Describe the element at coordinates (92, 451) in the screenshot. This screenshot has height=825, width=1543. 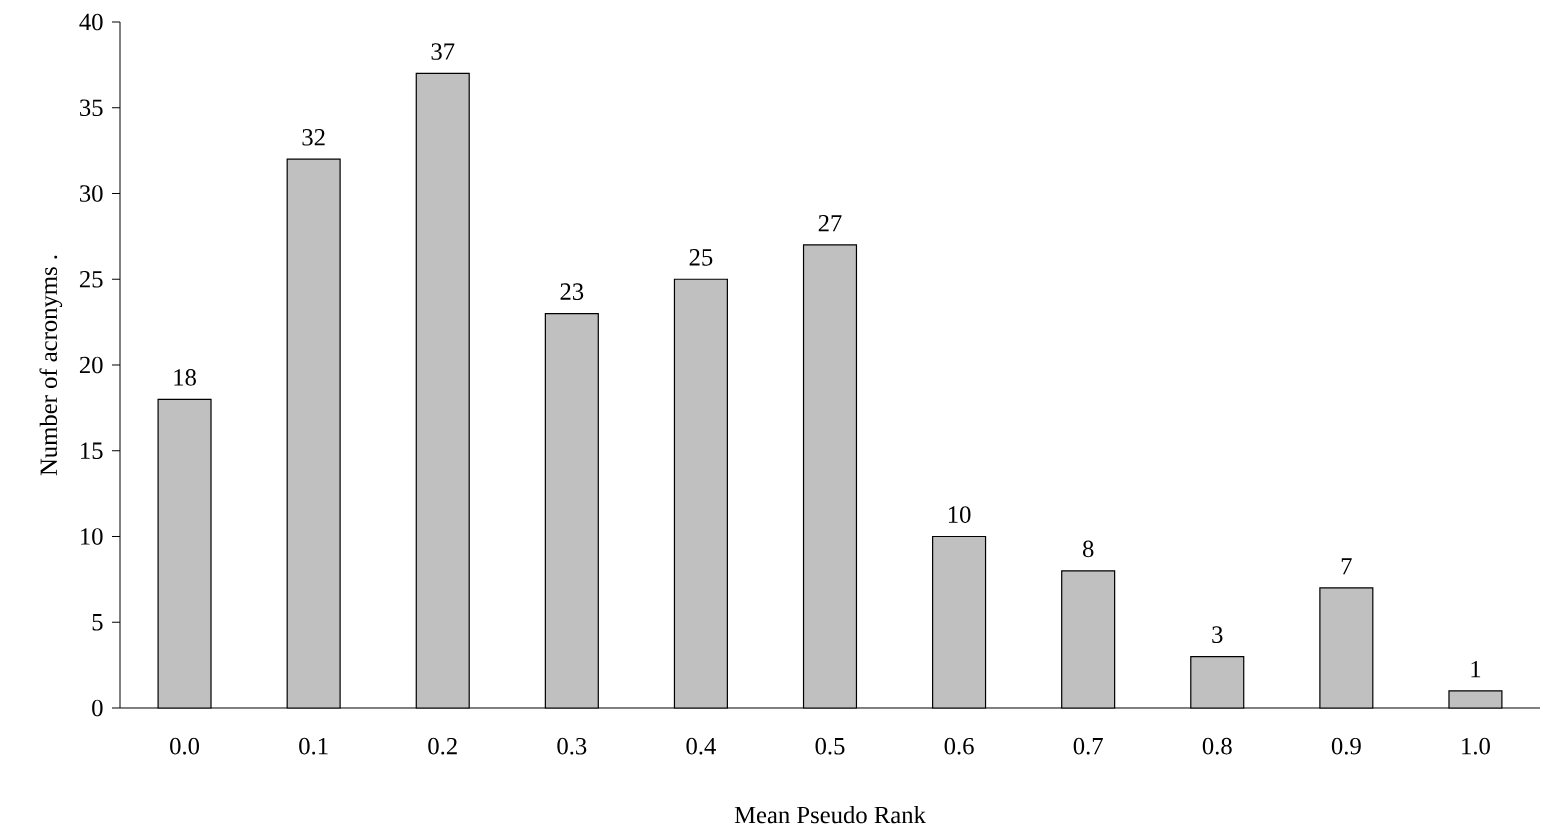
I see `y-tick-label: 15` at that location.